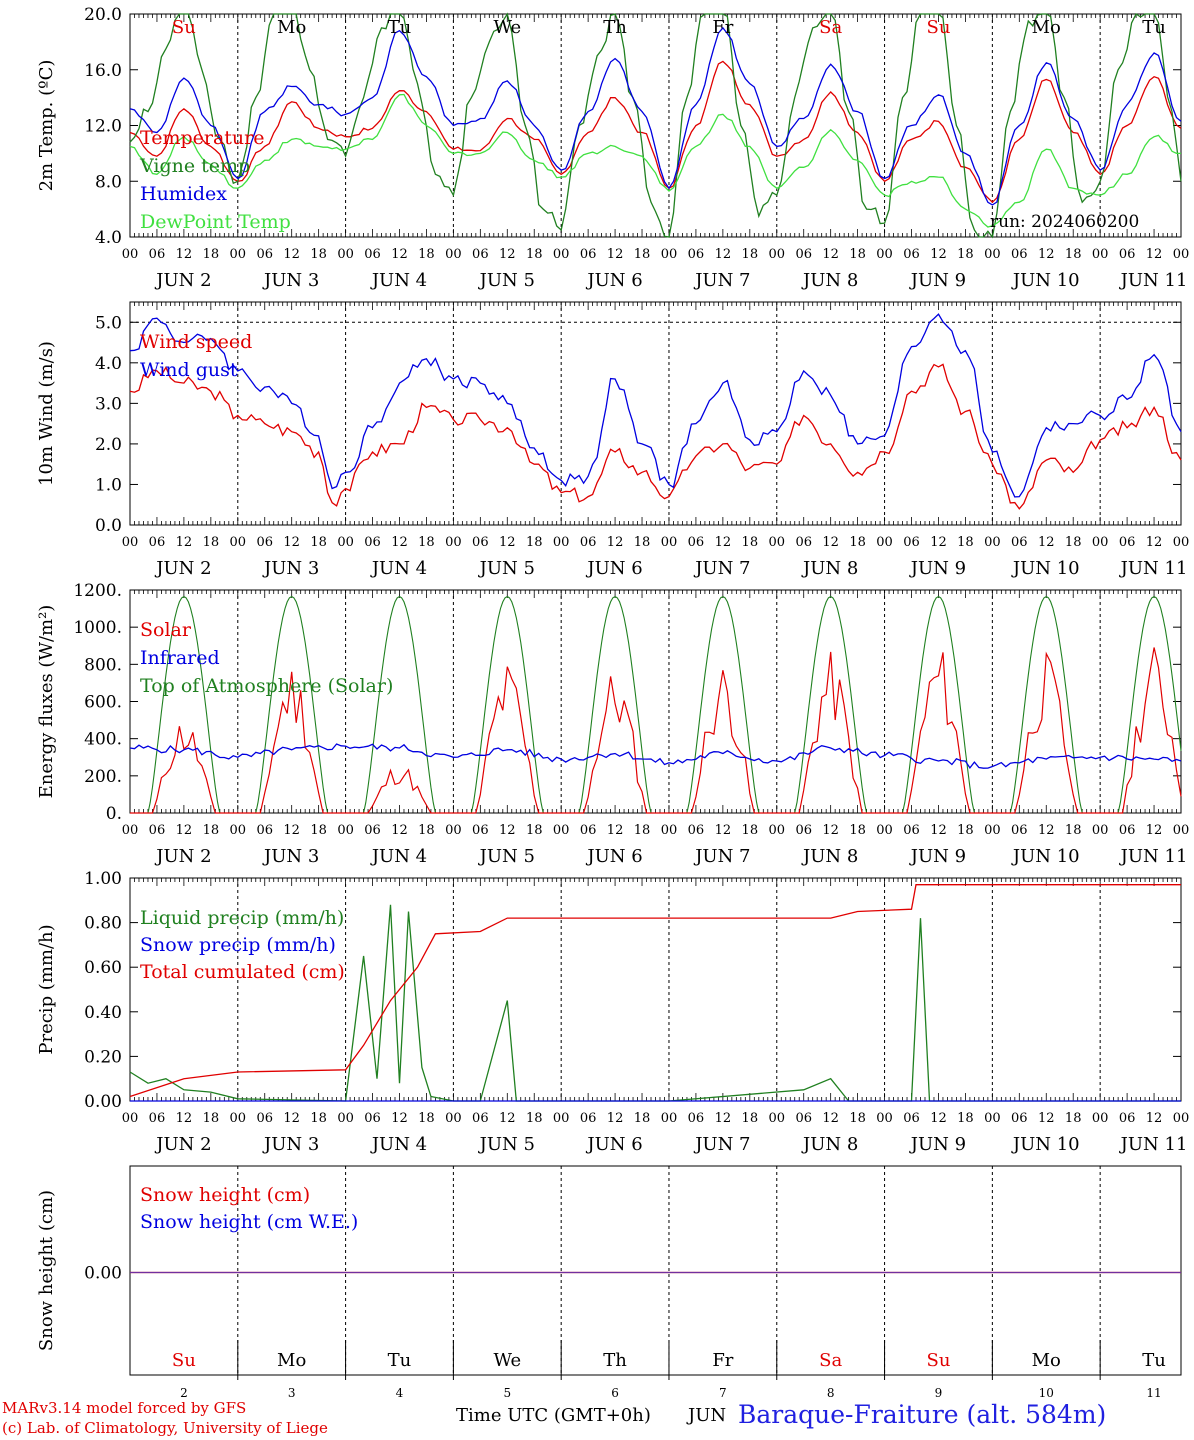 This screenshot has width=1194, height=1440. I want to click on y-tick-label: 20.0, so click(103, 15).